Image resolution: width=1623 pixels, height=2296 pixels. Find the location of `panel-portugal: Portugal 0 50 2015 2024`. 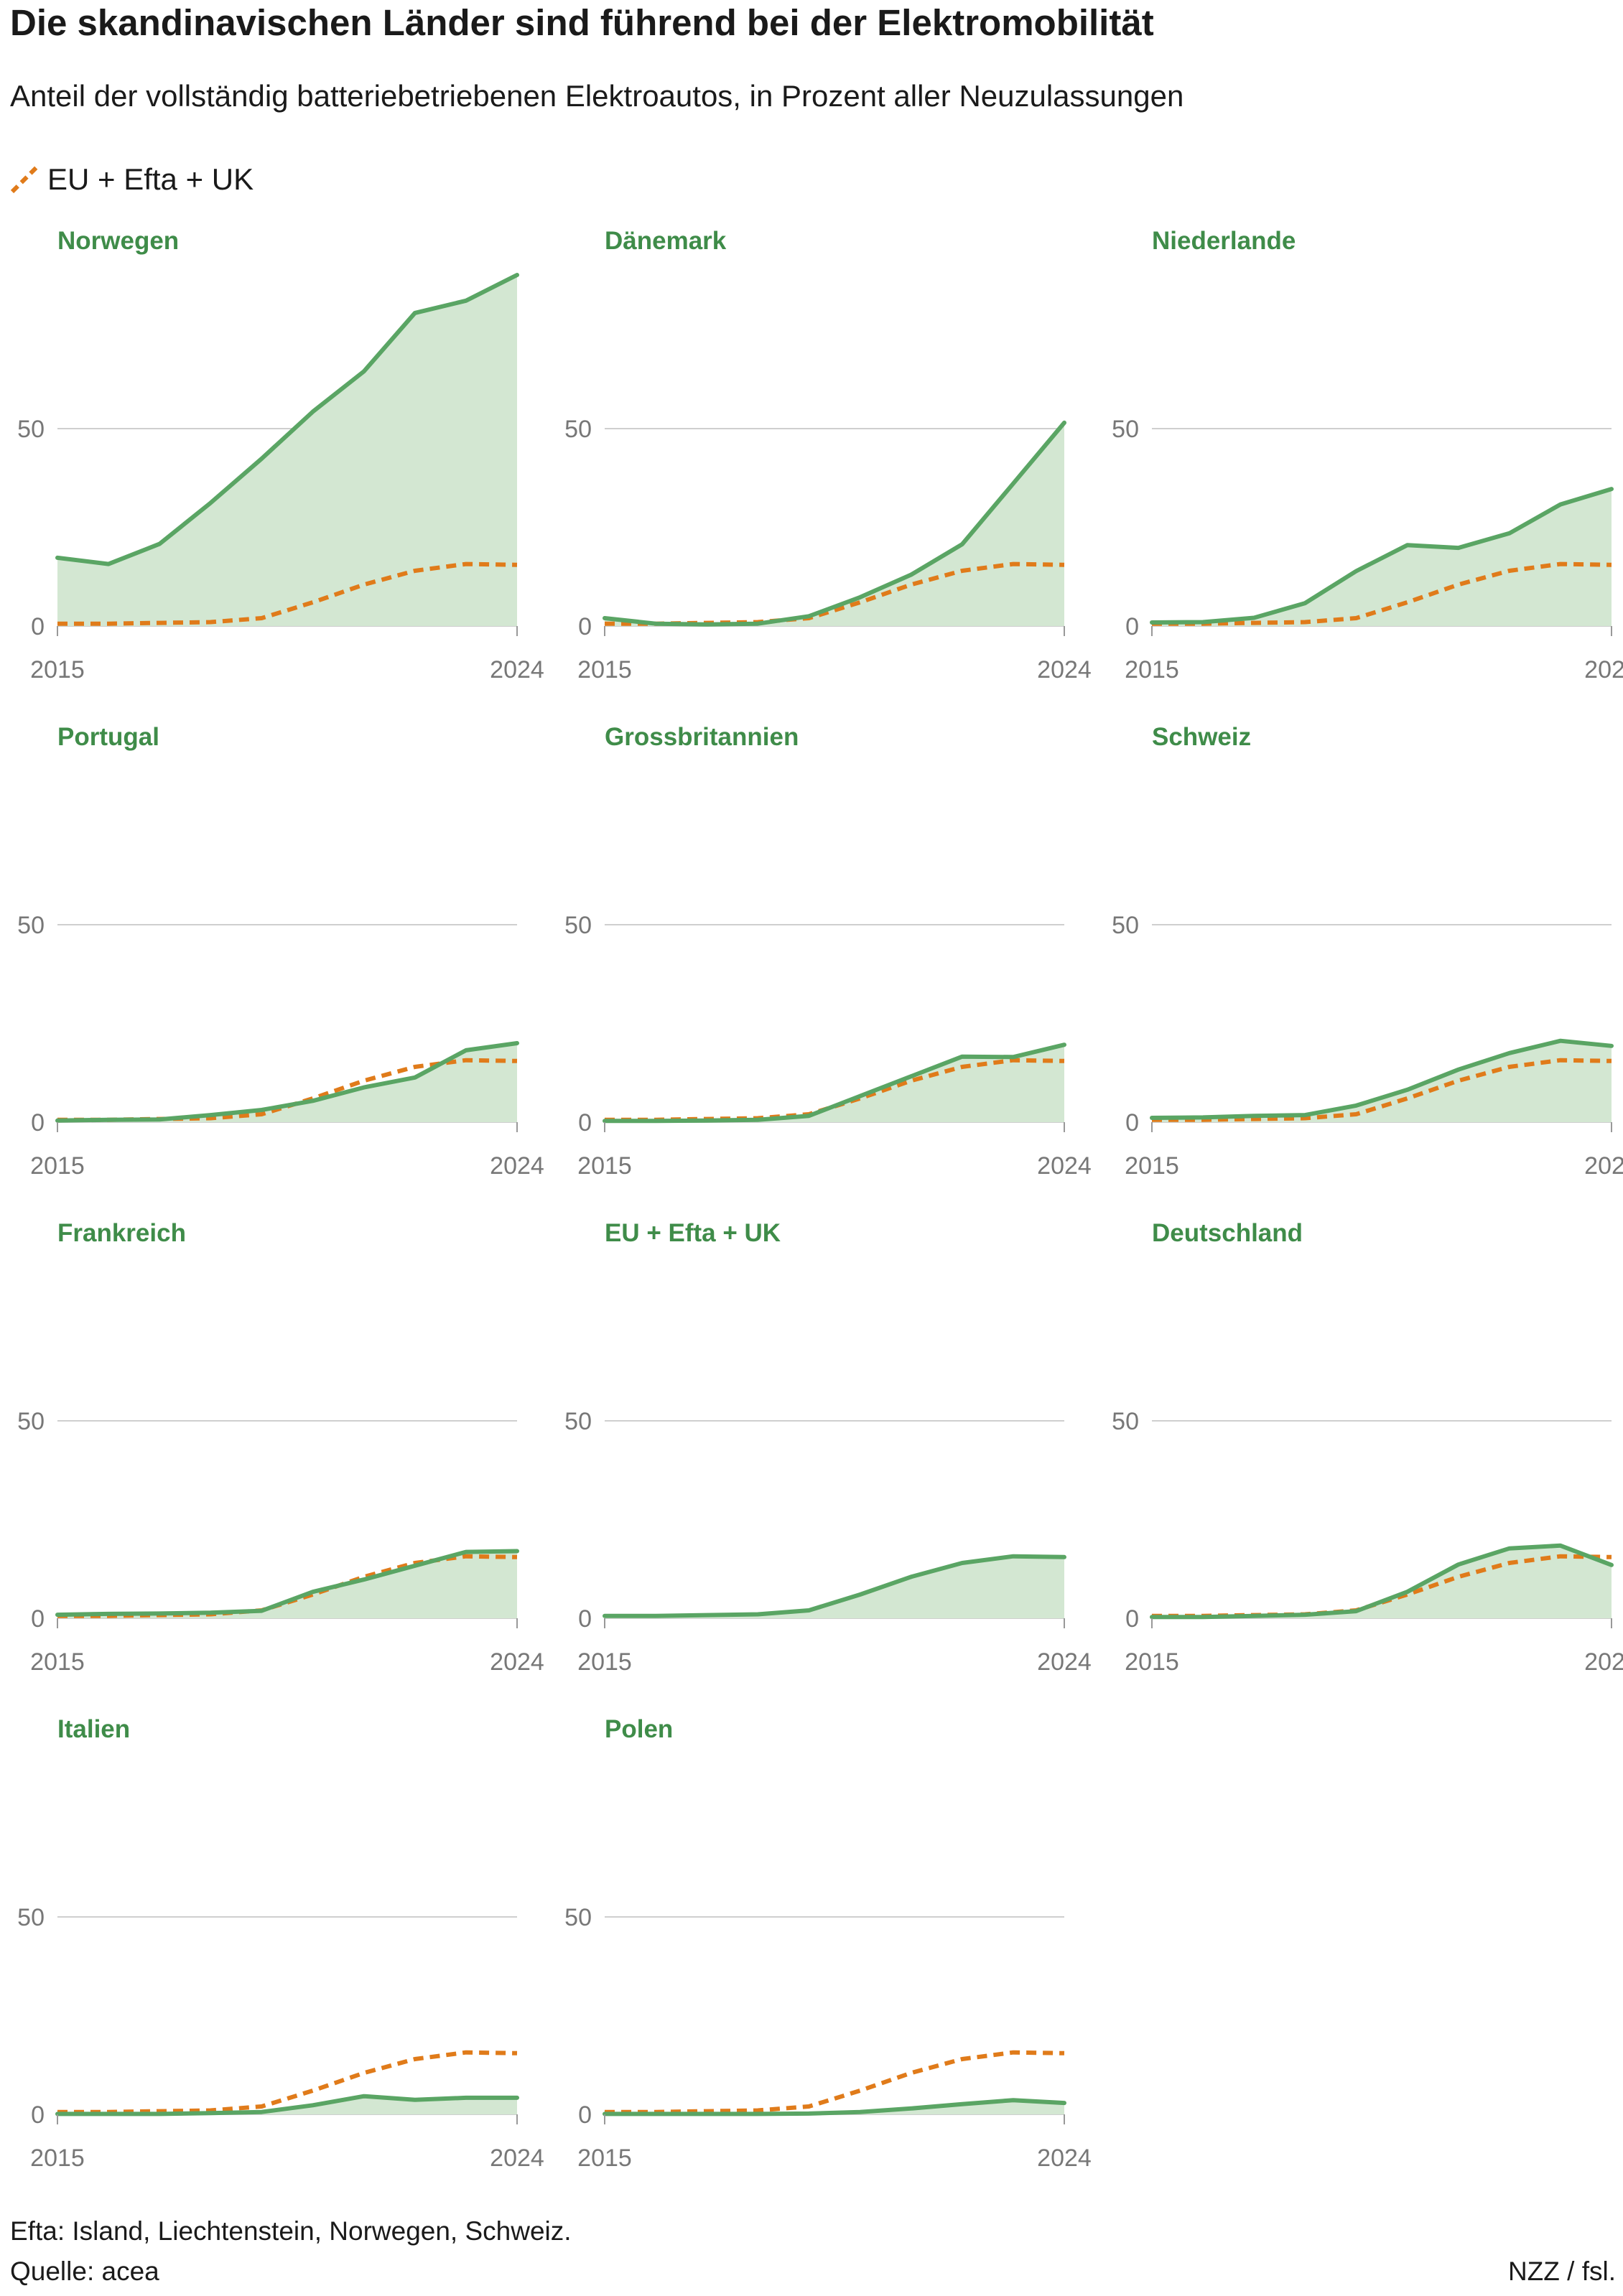

panel-portugal: Portugal 0 50 2015 2024 is located at coordinates (280, 951).